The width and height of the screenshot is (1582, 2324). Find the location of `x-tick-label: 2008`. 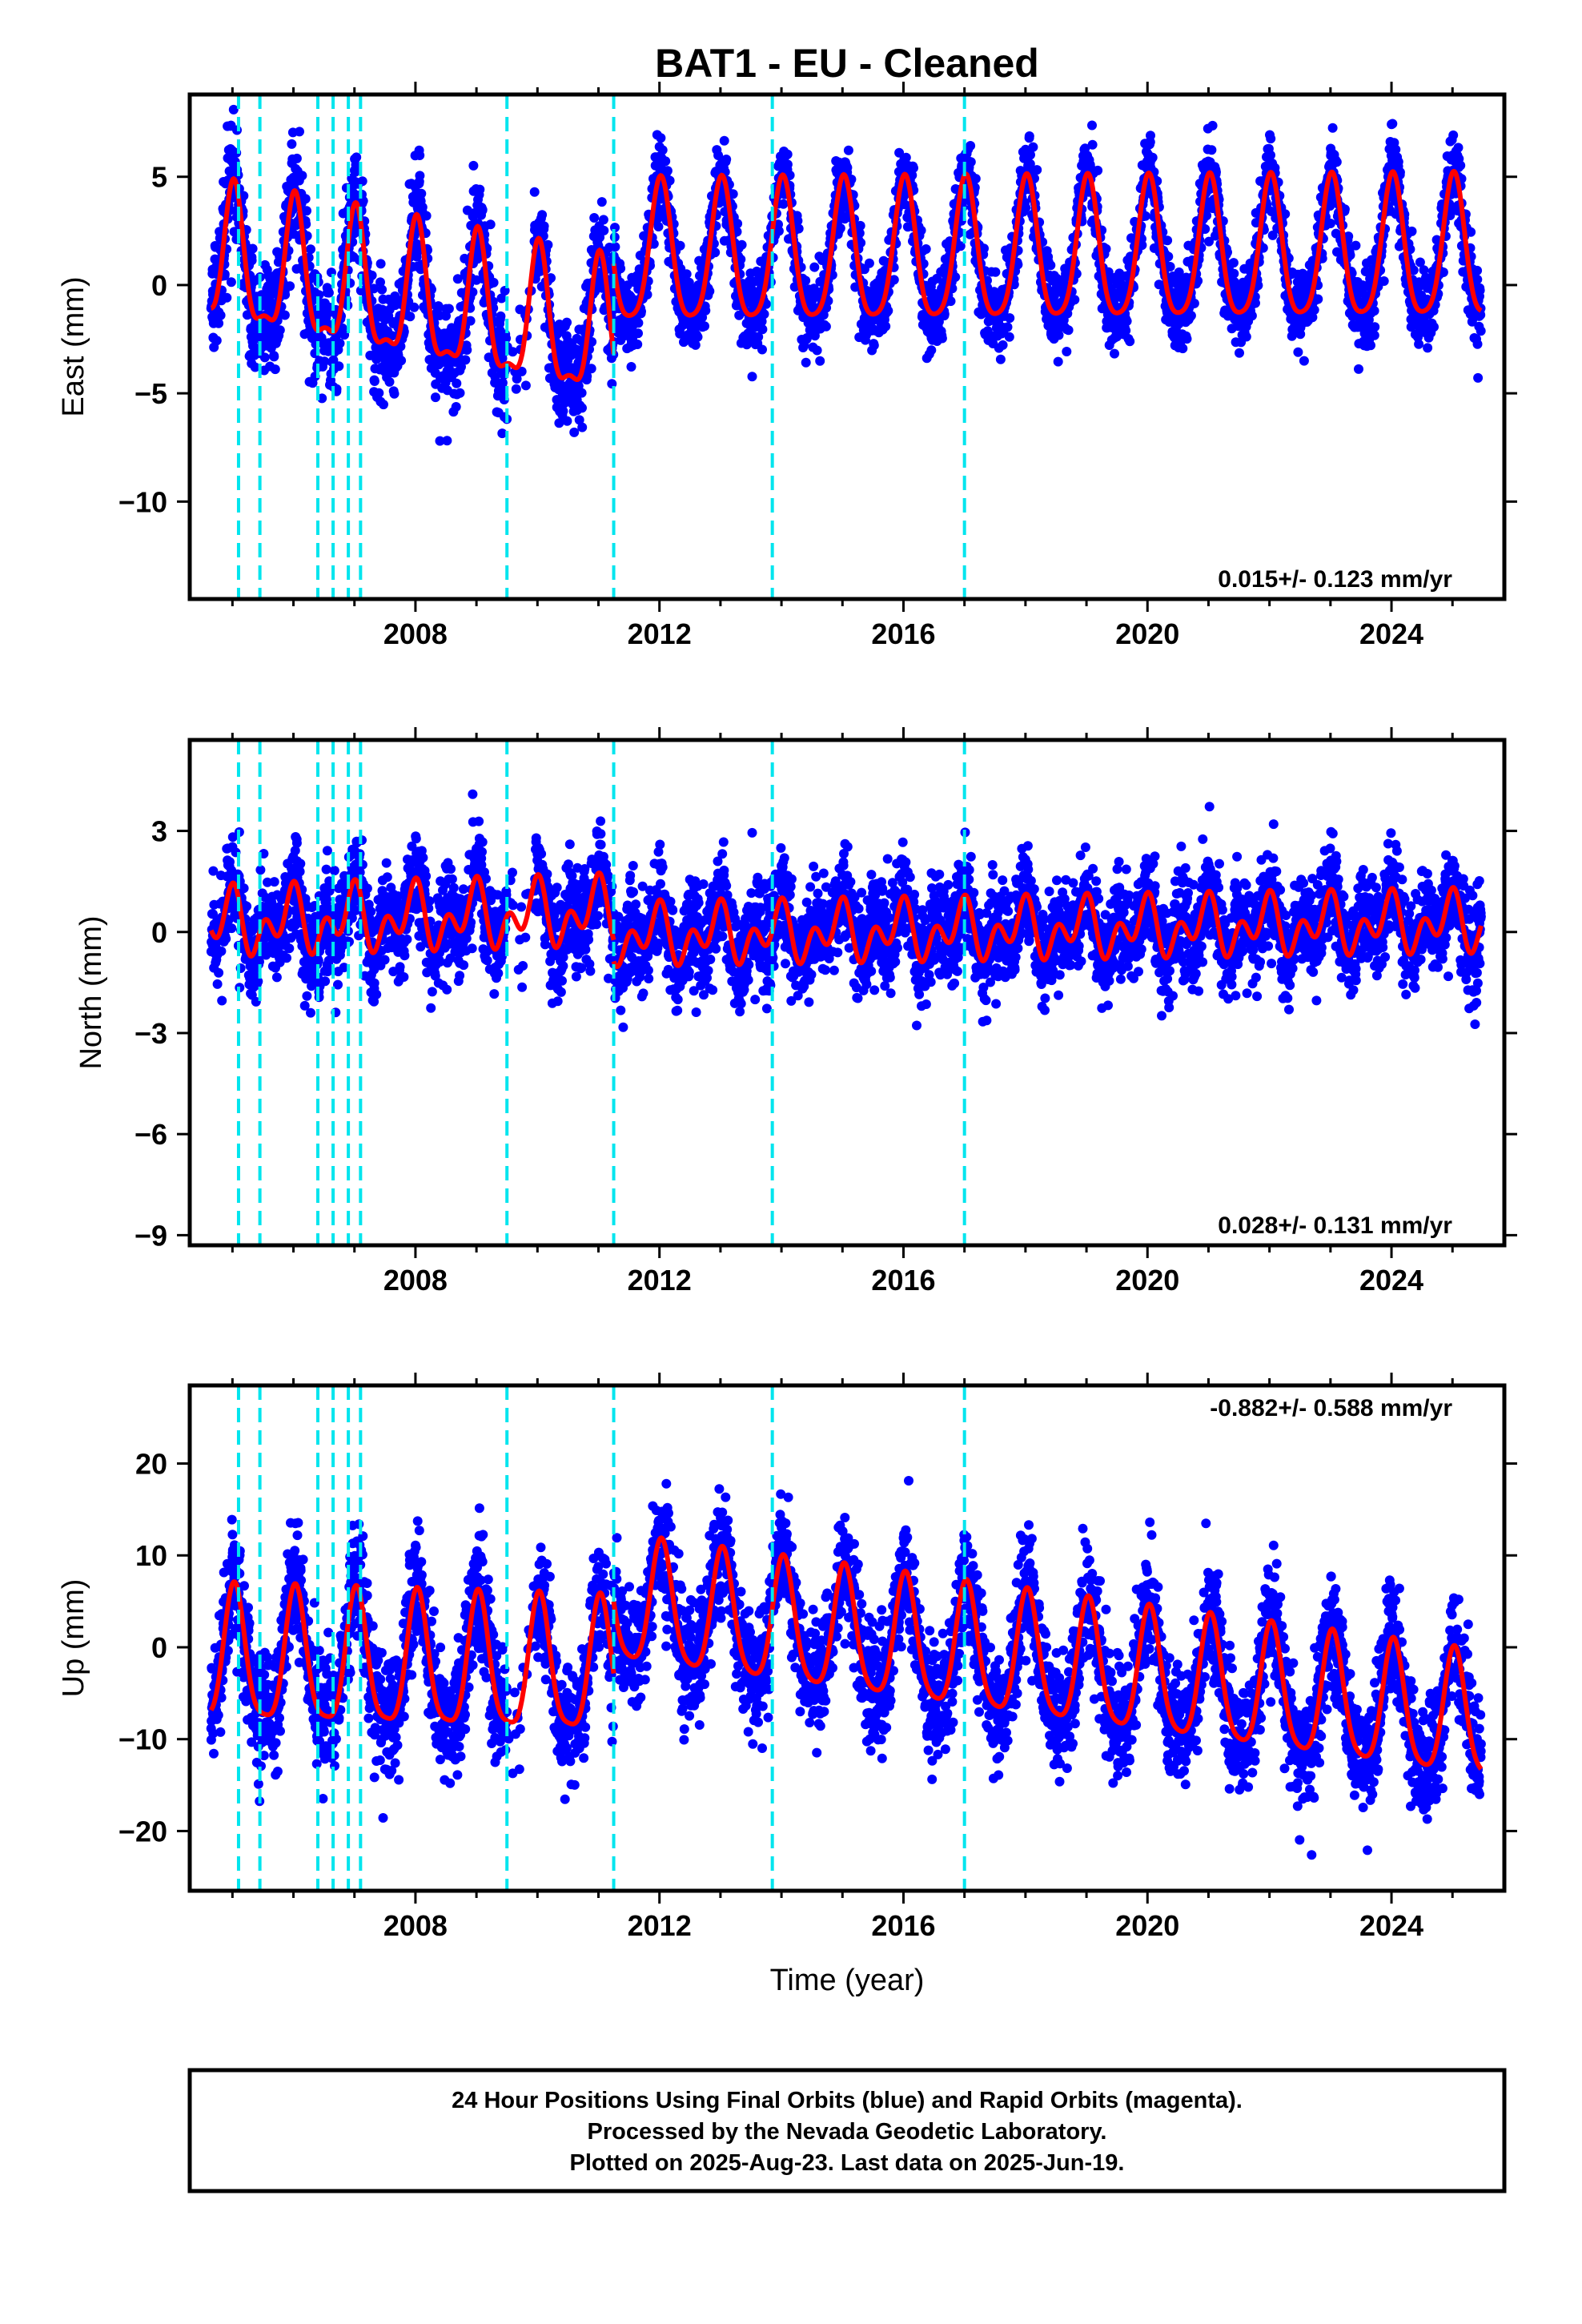

x-tick-label: 2008 is located at coordinates (416, 633).